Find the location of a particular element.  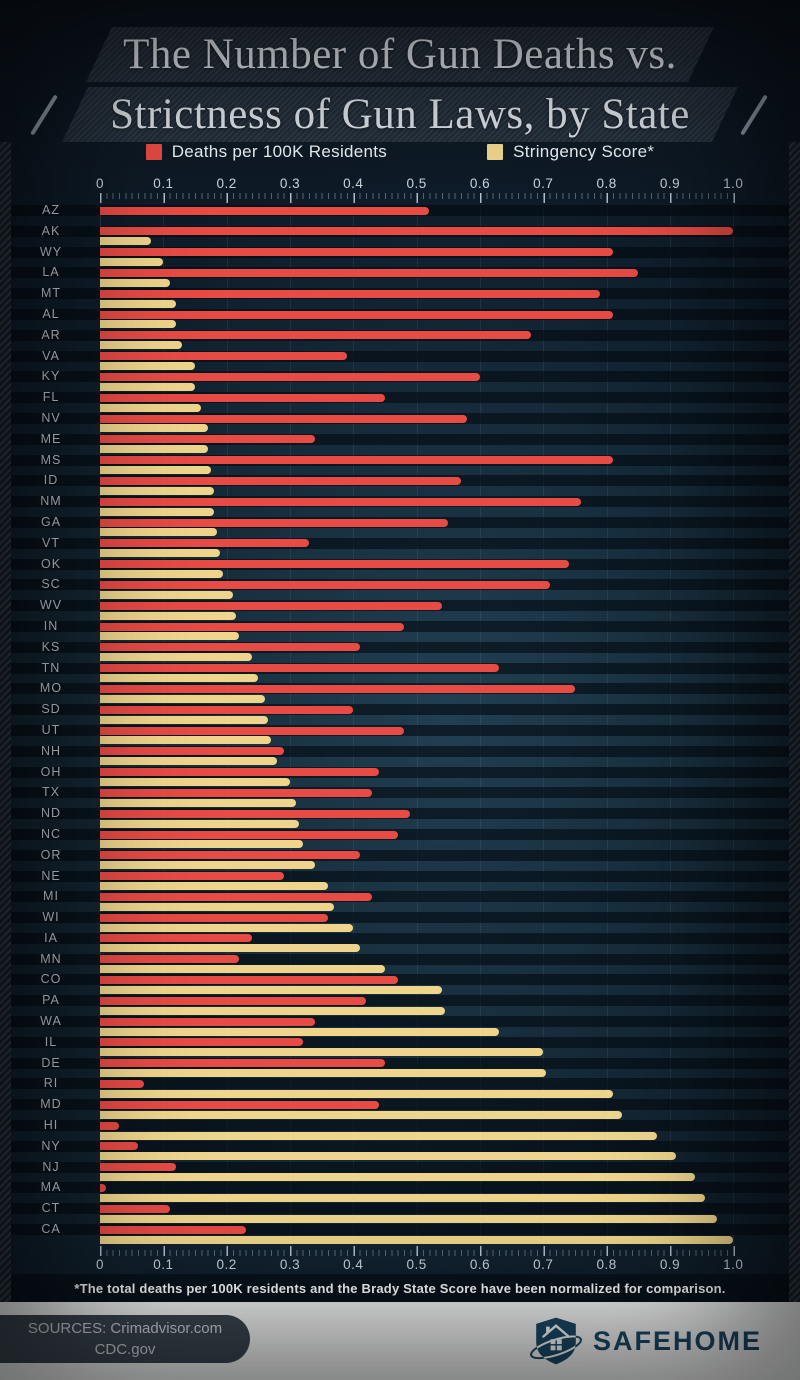

state-row-ID: ID is located at coordinates (400, 485).